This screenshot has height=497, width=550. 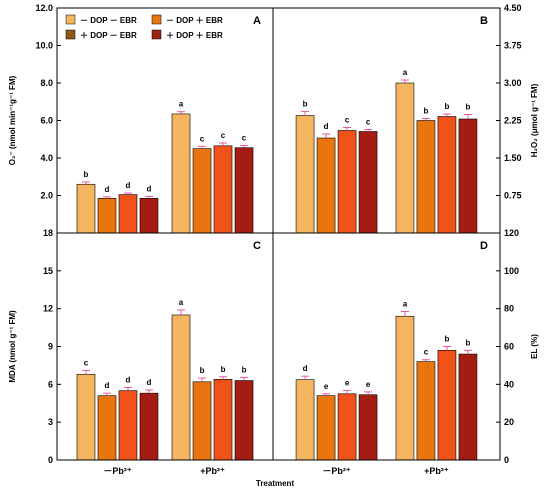 I want to click on y-tick-label: 9, so click(x=50, y=347).